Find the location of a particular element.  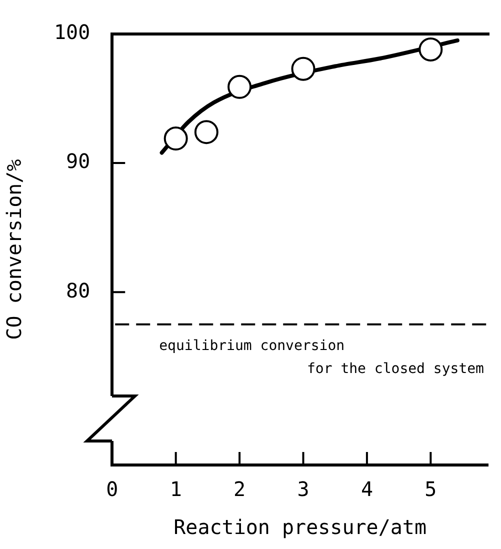

x-tick-label: 4 is located at coordinates (366, 489).